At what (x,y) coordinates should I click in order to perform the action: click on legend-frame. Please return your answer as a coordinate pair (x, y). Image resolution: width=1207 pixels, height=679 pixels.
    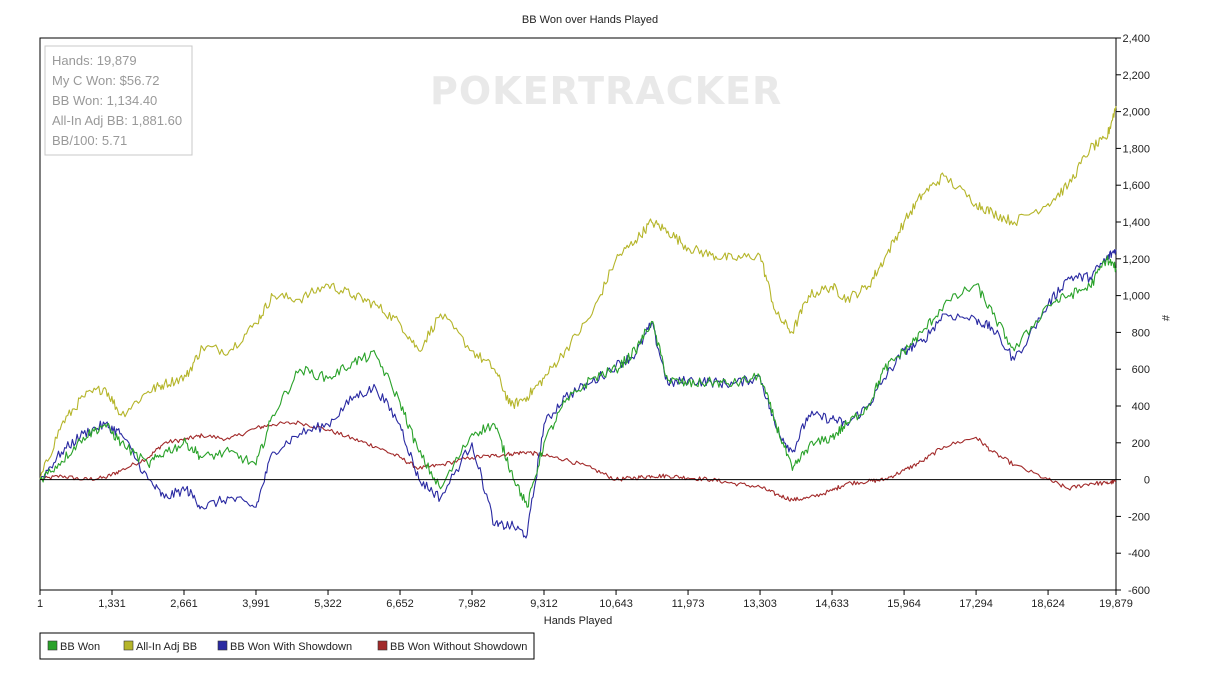
    Looking at the image, I should click on (287, 646).